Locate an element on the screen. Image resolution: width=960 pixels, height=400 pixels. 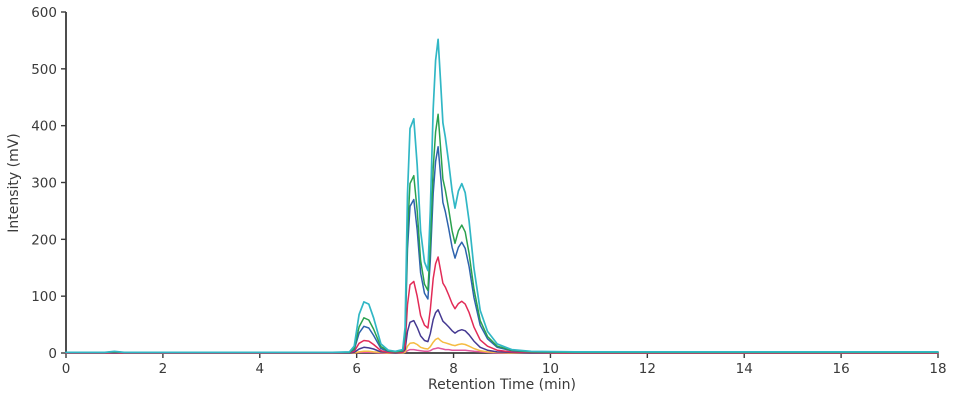
x-tick-label: 8 is located at coordinates (453, 369).